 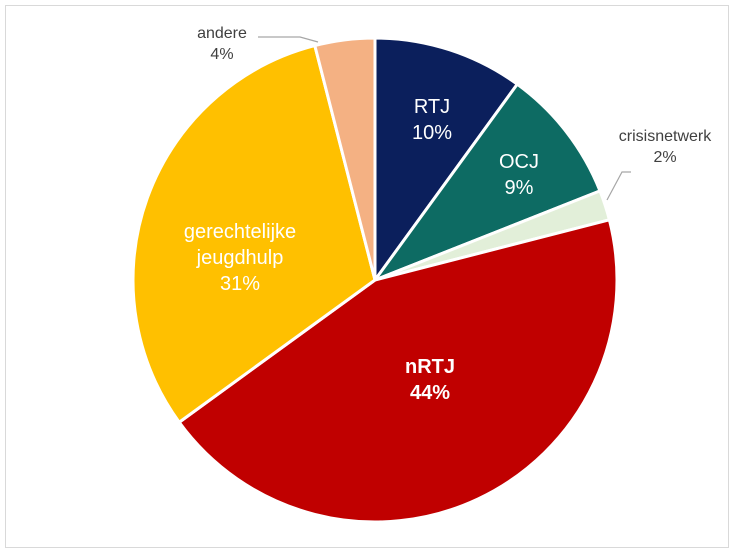 What do you see at coordinates (222, 54) in the screenshot?
I see `value-label: 4%` at bounding box center [222, 54].